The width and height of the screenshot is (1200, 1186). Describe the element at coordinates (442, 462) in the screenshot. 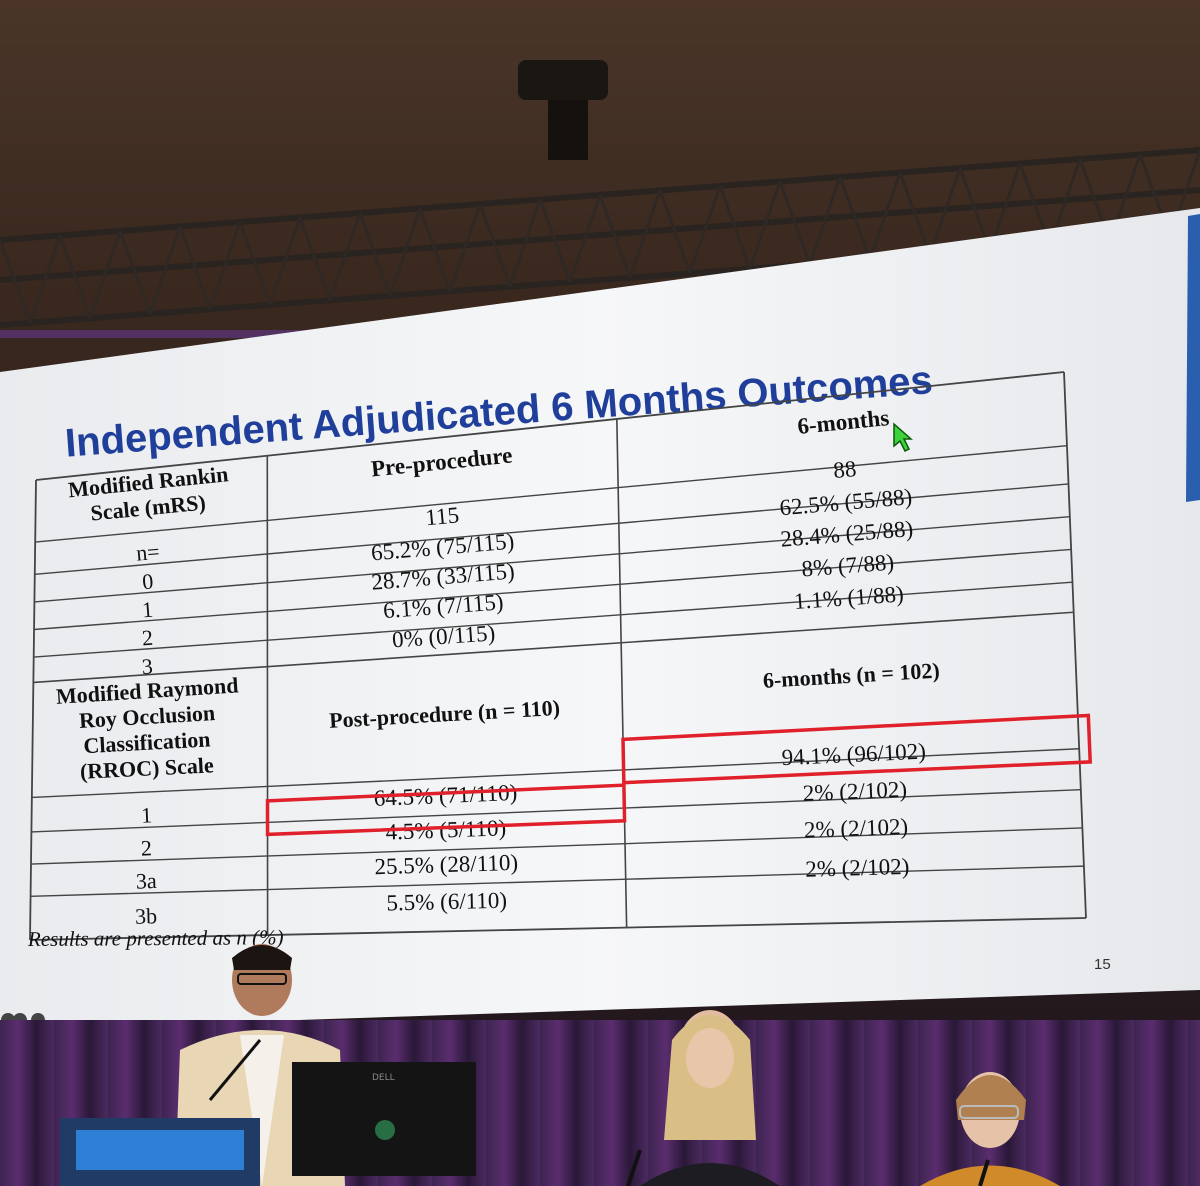

I see `col-pre-procedure: Pre-procedure` at that location.